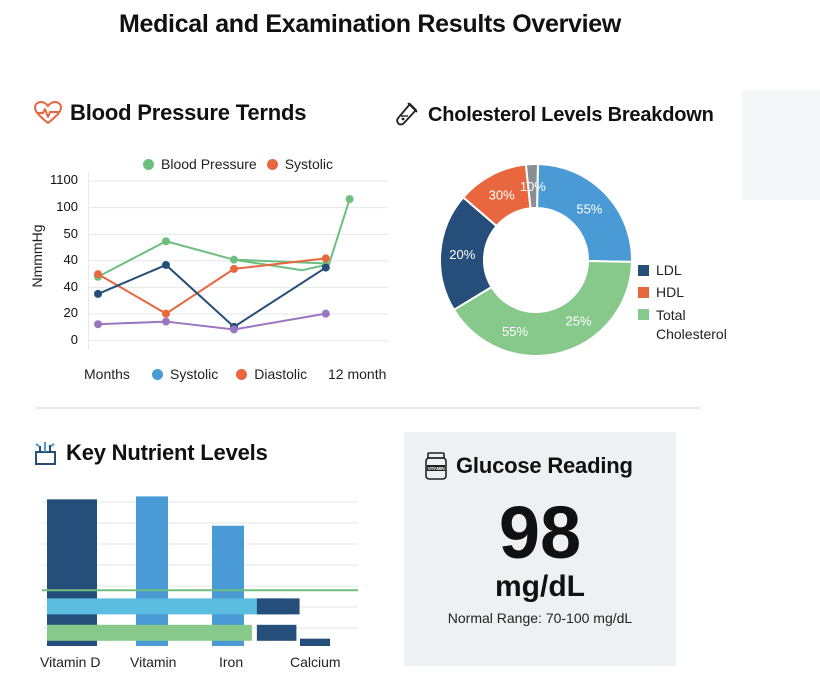 The image size is (820, 686). What do you see at coordinates (37, 256) in the screenshot?
I see `bp-y-axis-label: NmmmHg` at bounding box center [37, 256].